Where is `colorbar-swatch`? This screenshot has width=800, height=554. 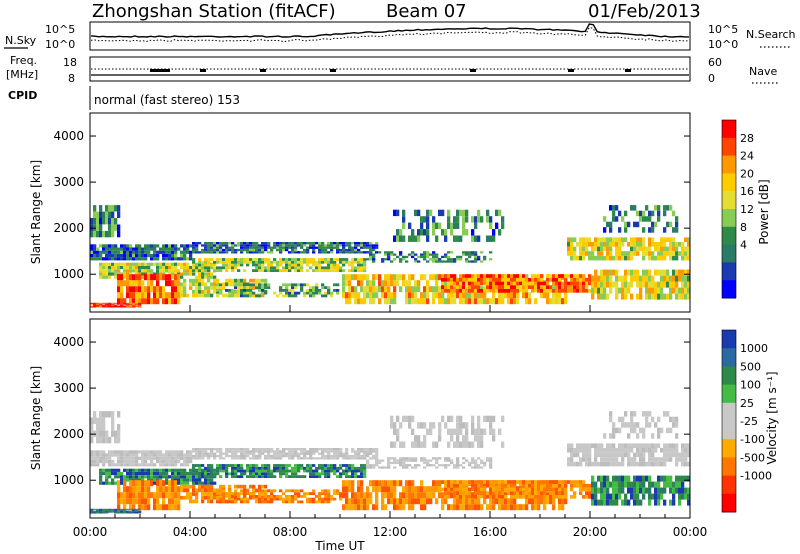 colorbar-swatch is located at coordinates (729, 376).